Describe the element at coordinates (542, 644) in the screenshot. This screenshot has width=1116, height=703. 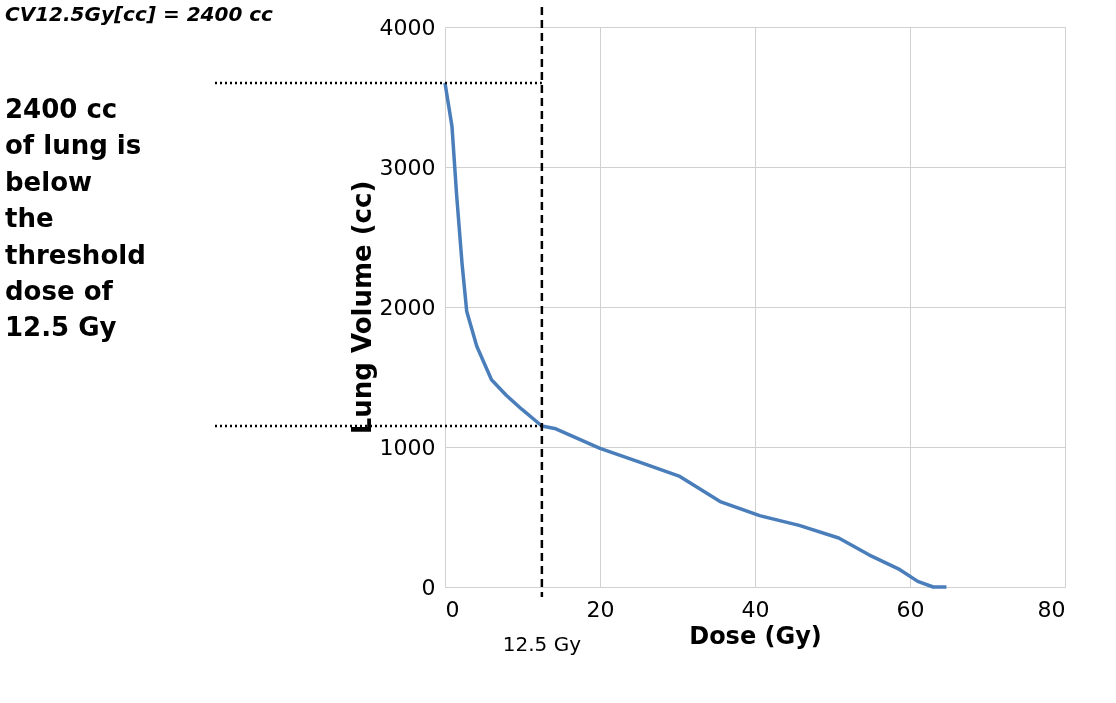
I see `ref-line-label: 12.5 Gy` at that location.